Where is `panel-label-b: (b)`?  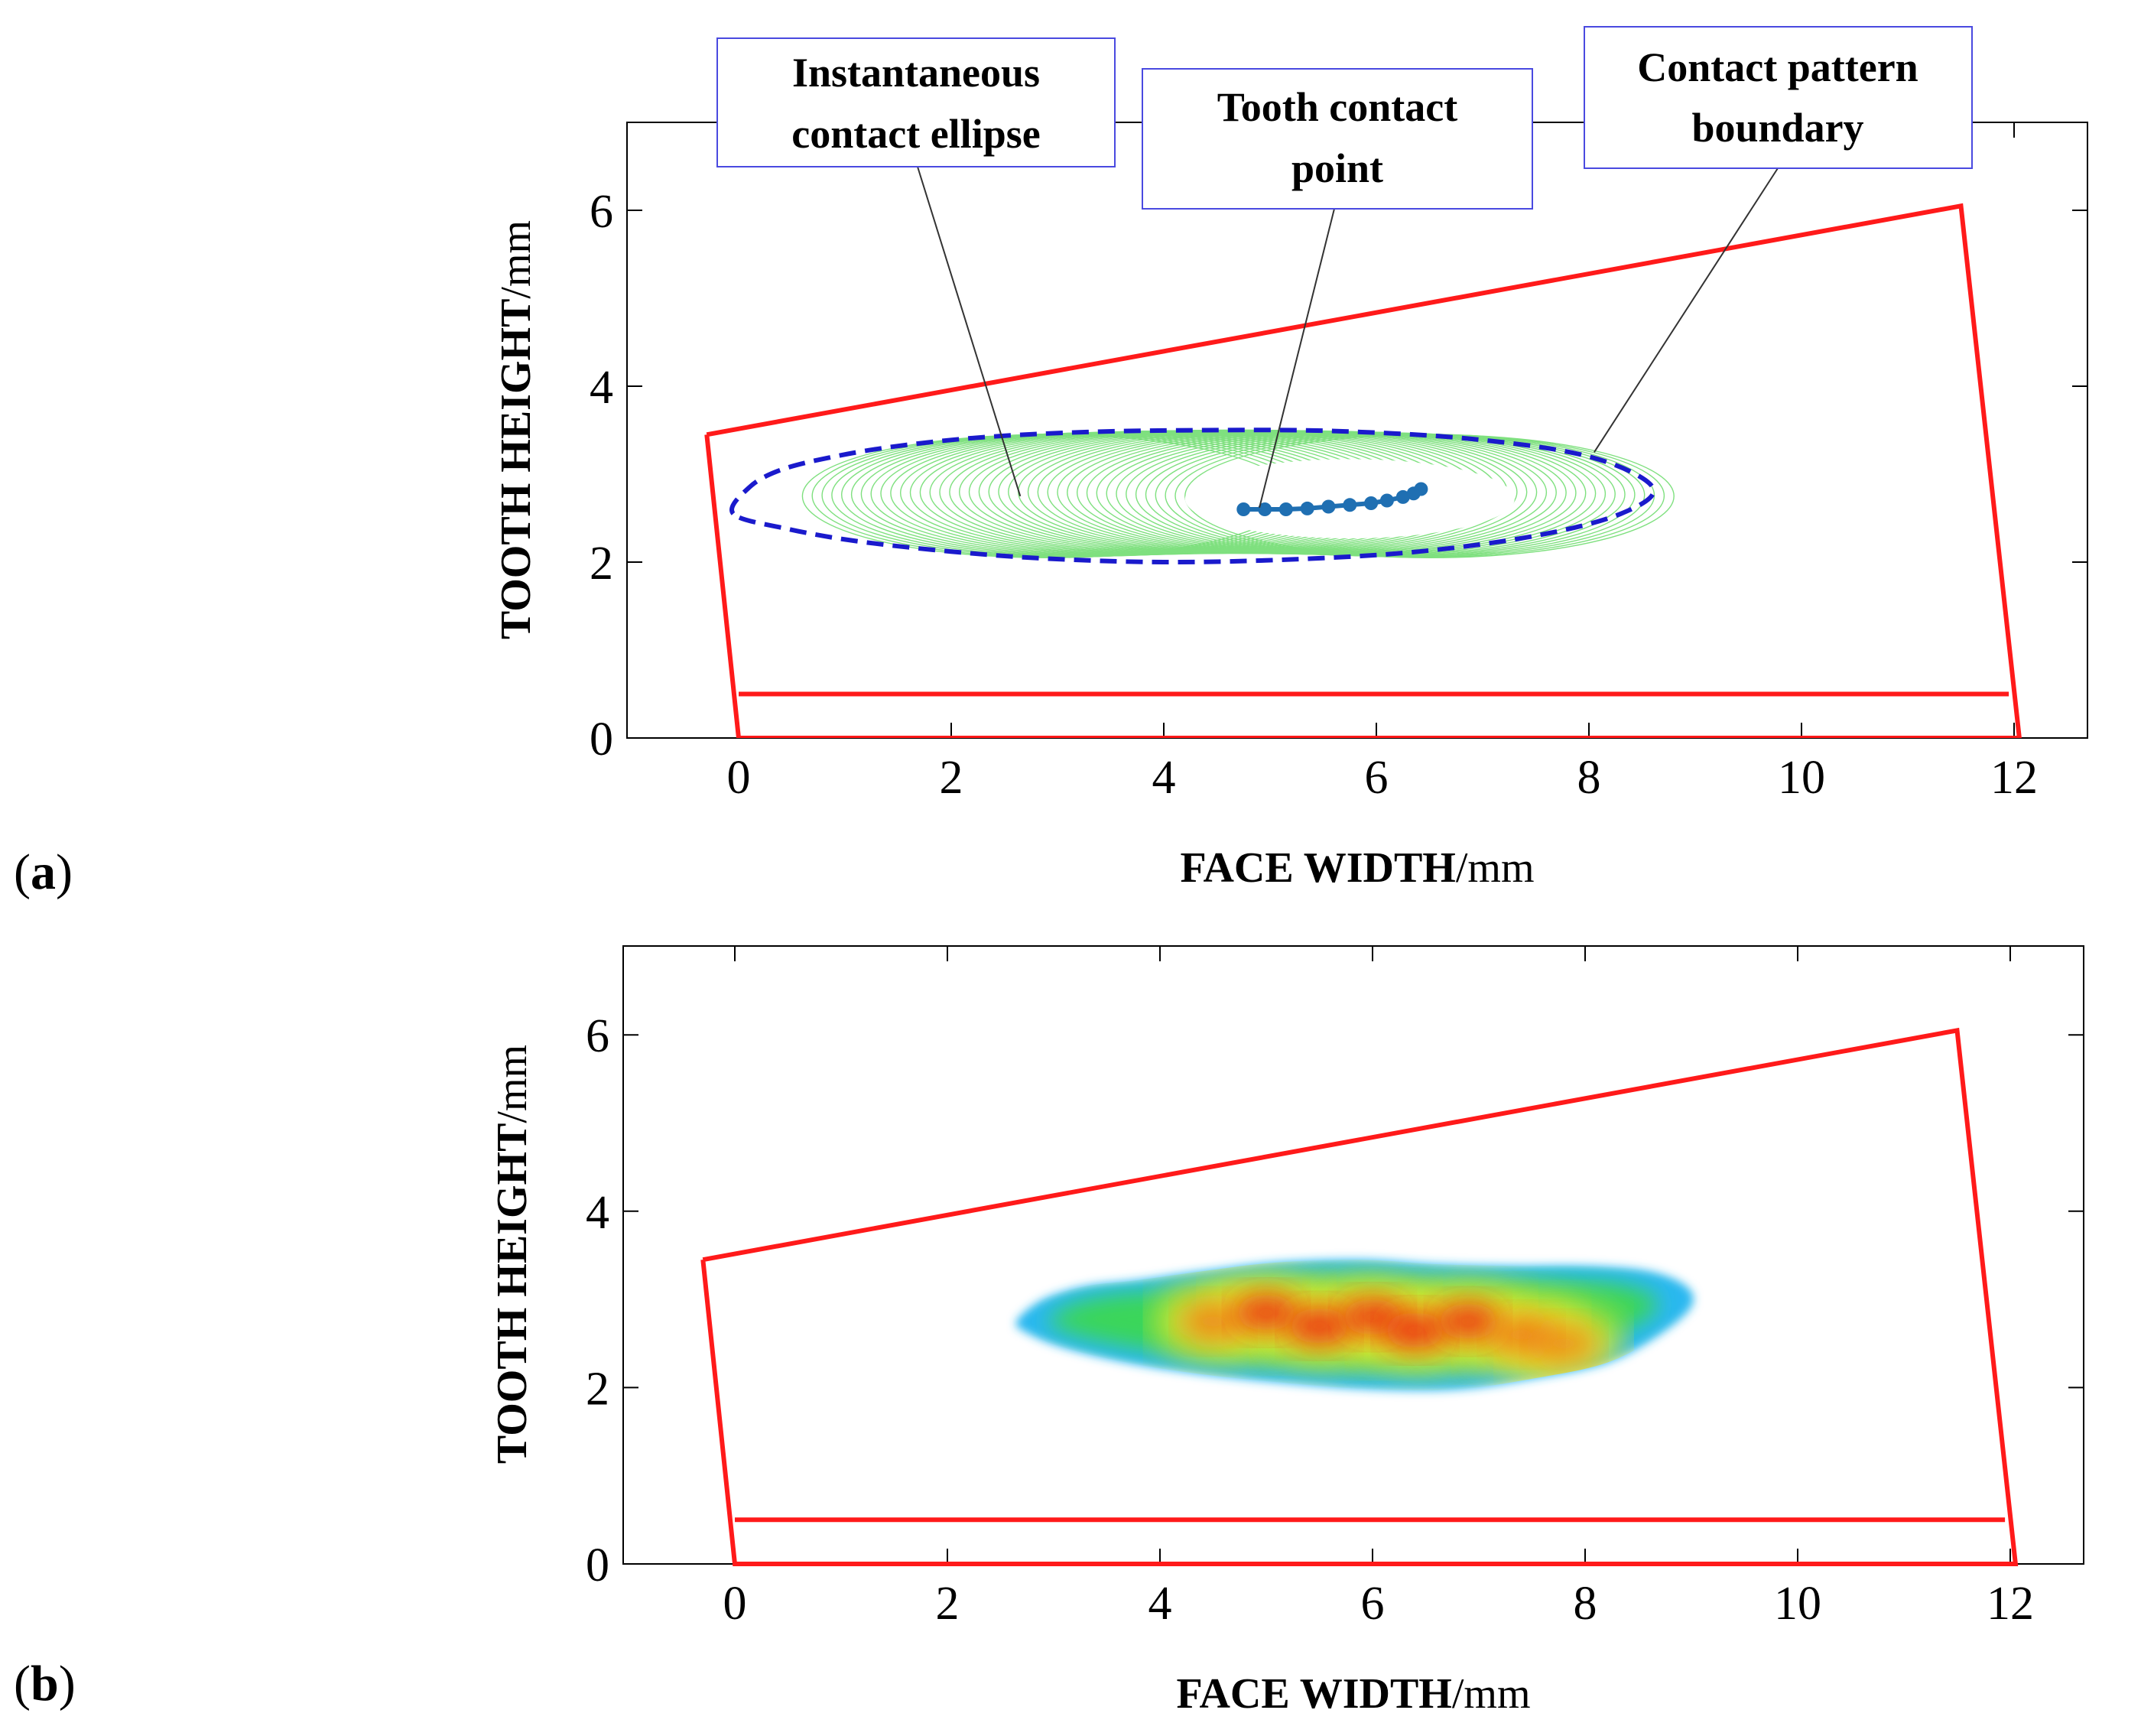
panel-label-b: (b) is located at coordinates (45, 1684).